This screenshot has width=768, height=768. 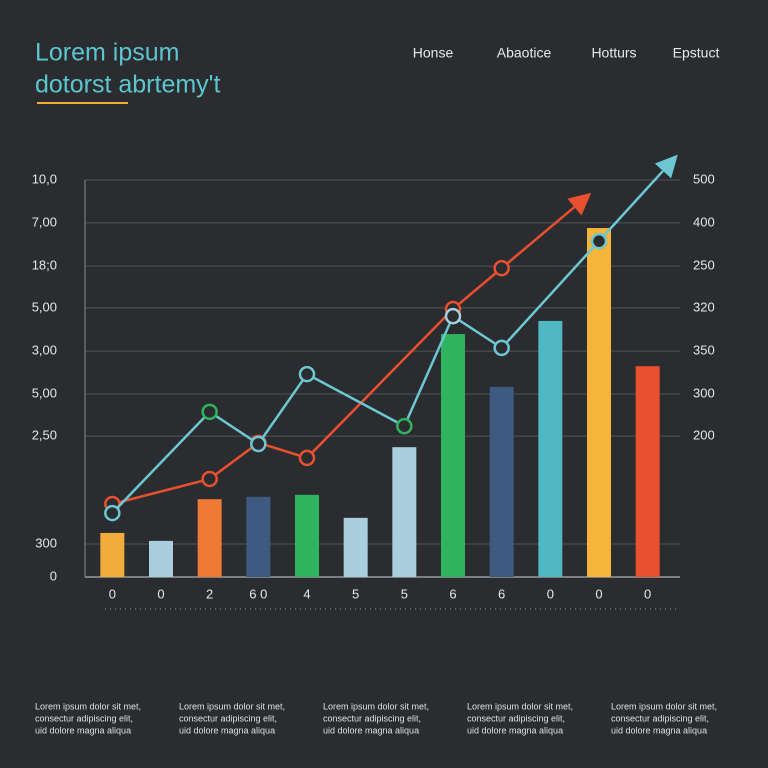 What do you see at coordinates (704, 435) in the screenshot?
I see `y2-tick-label: 200` at bounding box center [704, 435].